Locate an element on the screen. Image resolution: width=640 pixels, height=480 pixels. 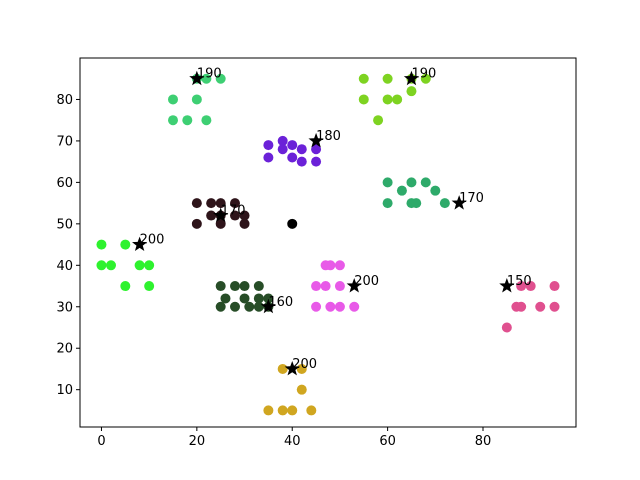
y-tick-label: 40 is located at coordinates (64, 266).